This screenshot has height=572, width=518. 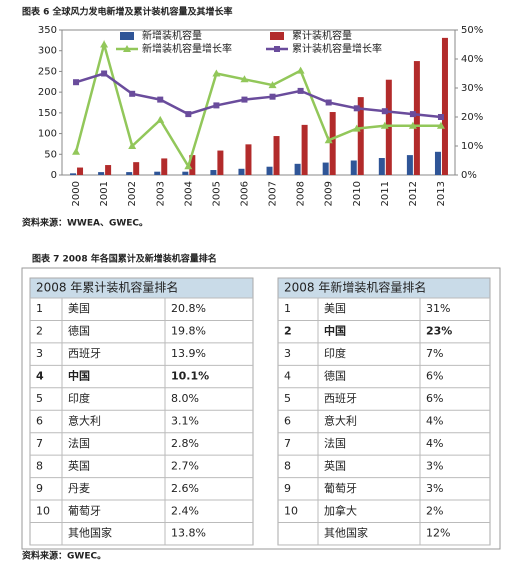 I want to click on x-tick-label: 2012, so click(x=413, y=193).